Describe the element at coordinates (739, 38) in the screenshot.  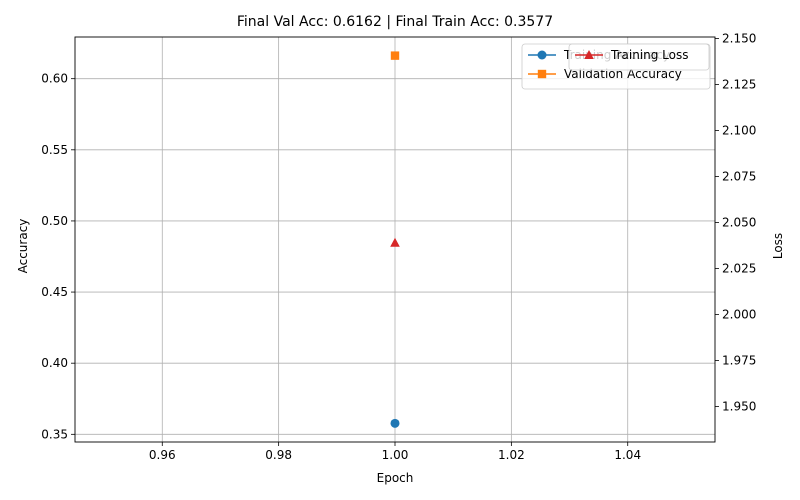
I see `y-right-tick-label: 2.150` at that location.